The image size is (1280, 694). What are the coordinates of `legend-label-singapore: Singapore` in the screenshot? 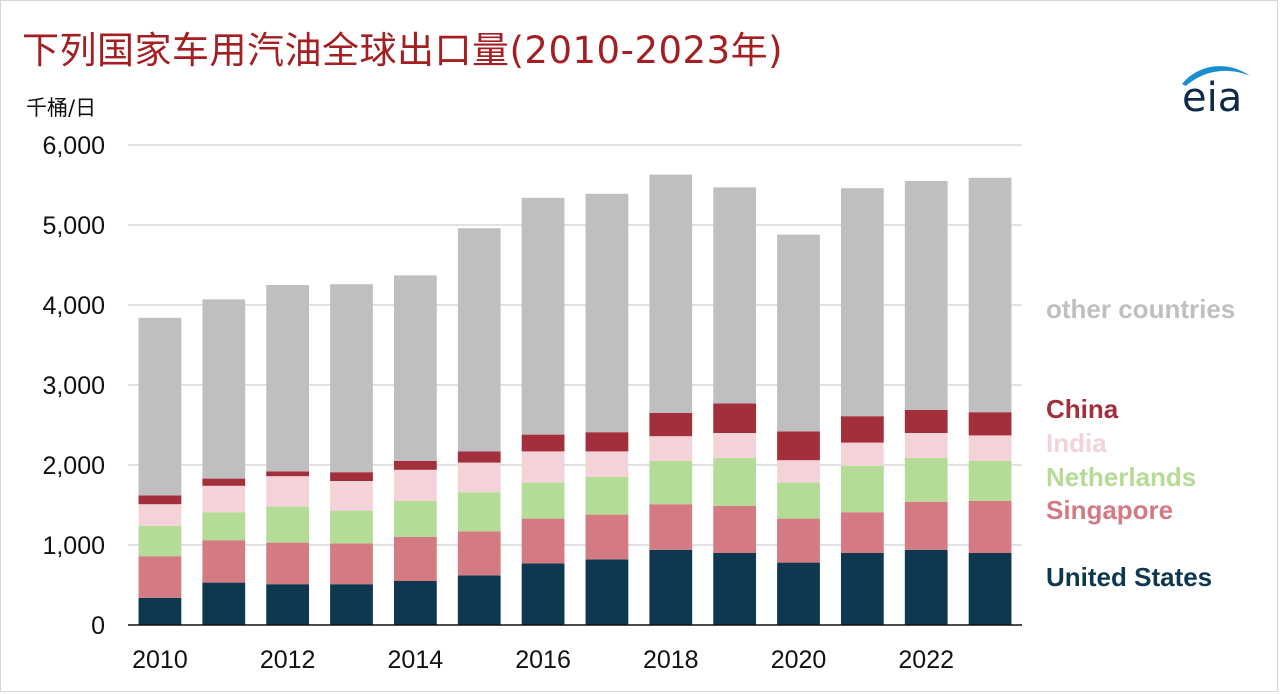 It's located at (1109, 510).